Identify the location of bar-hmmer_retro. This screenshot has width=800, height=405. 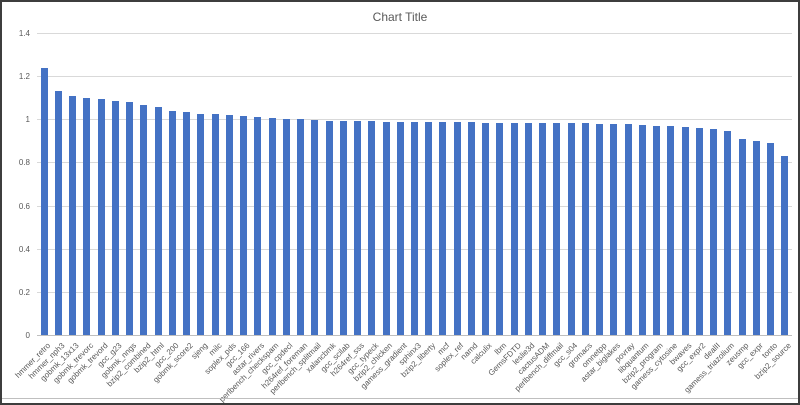
(44, 201).